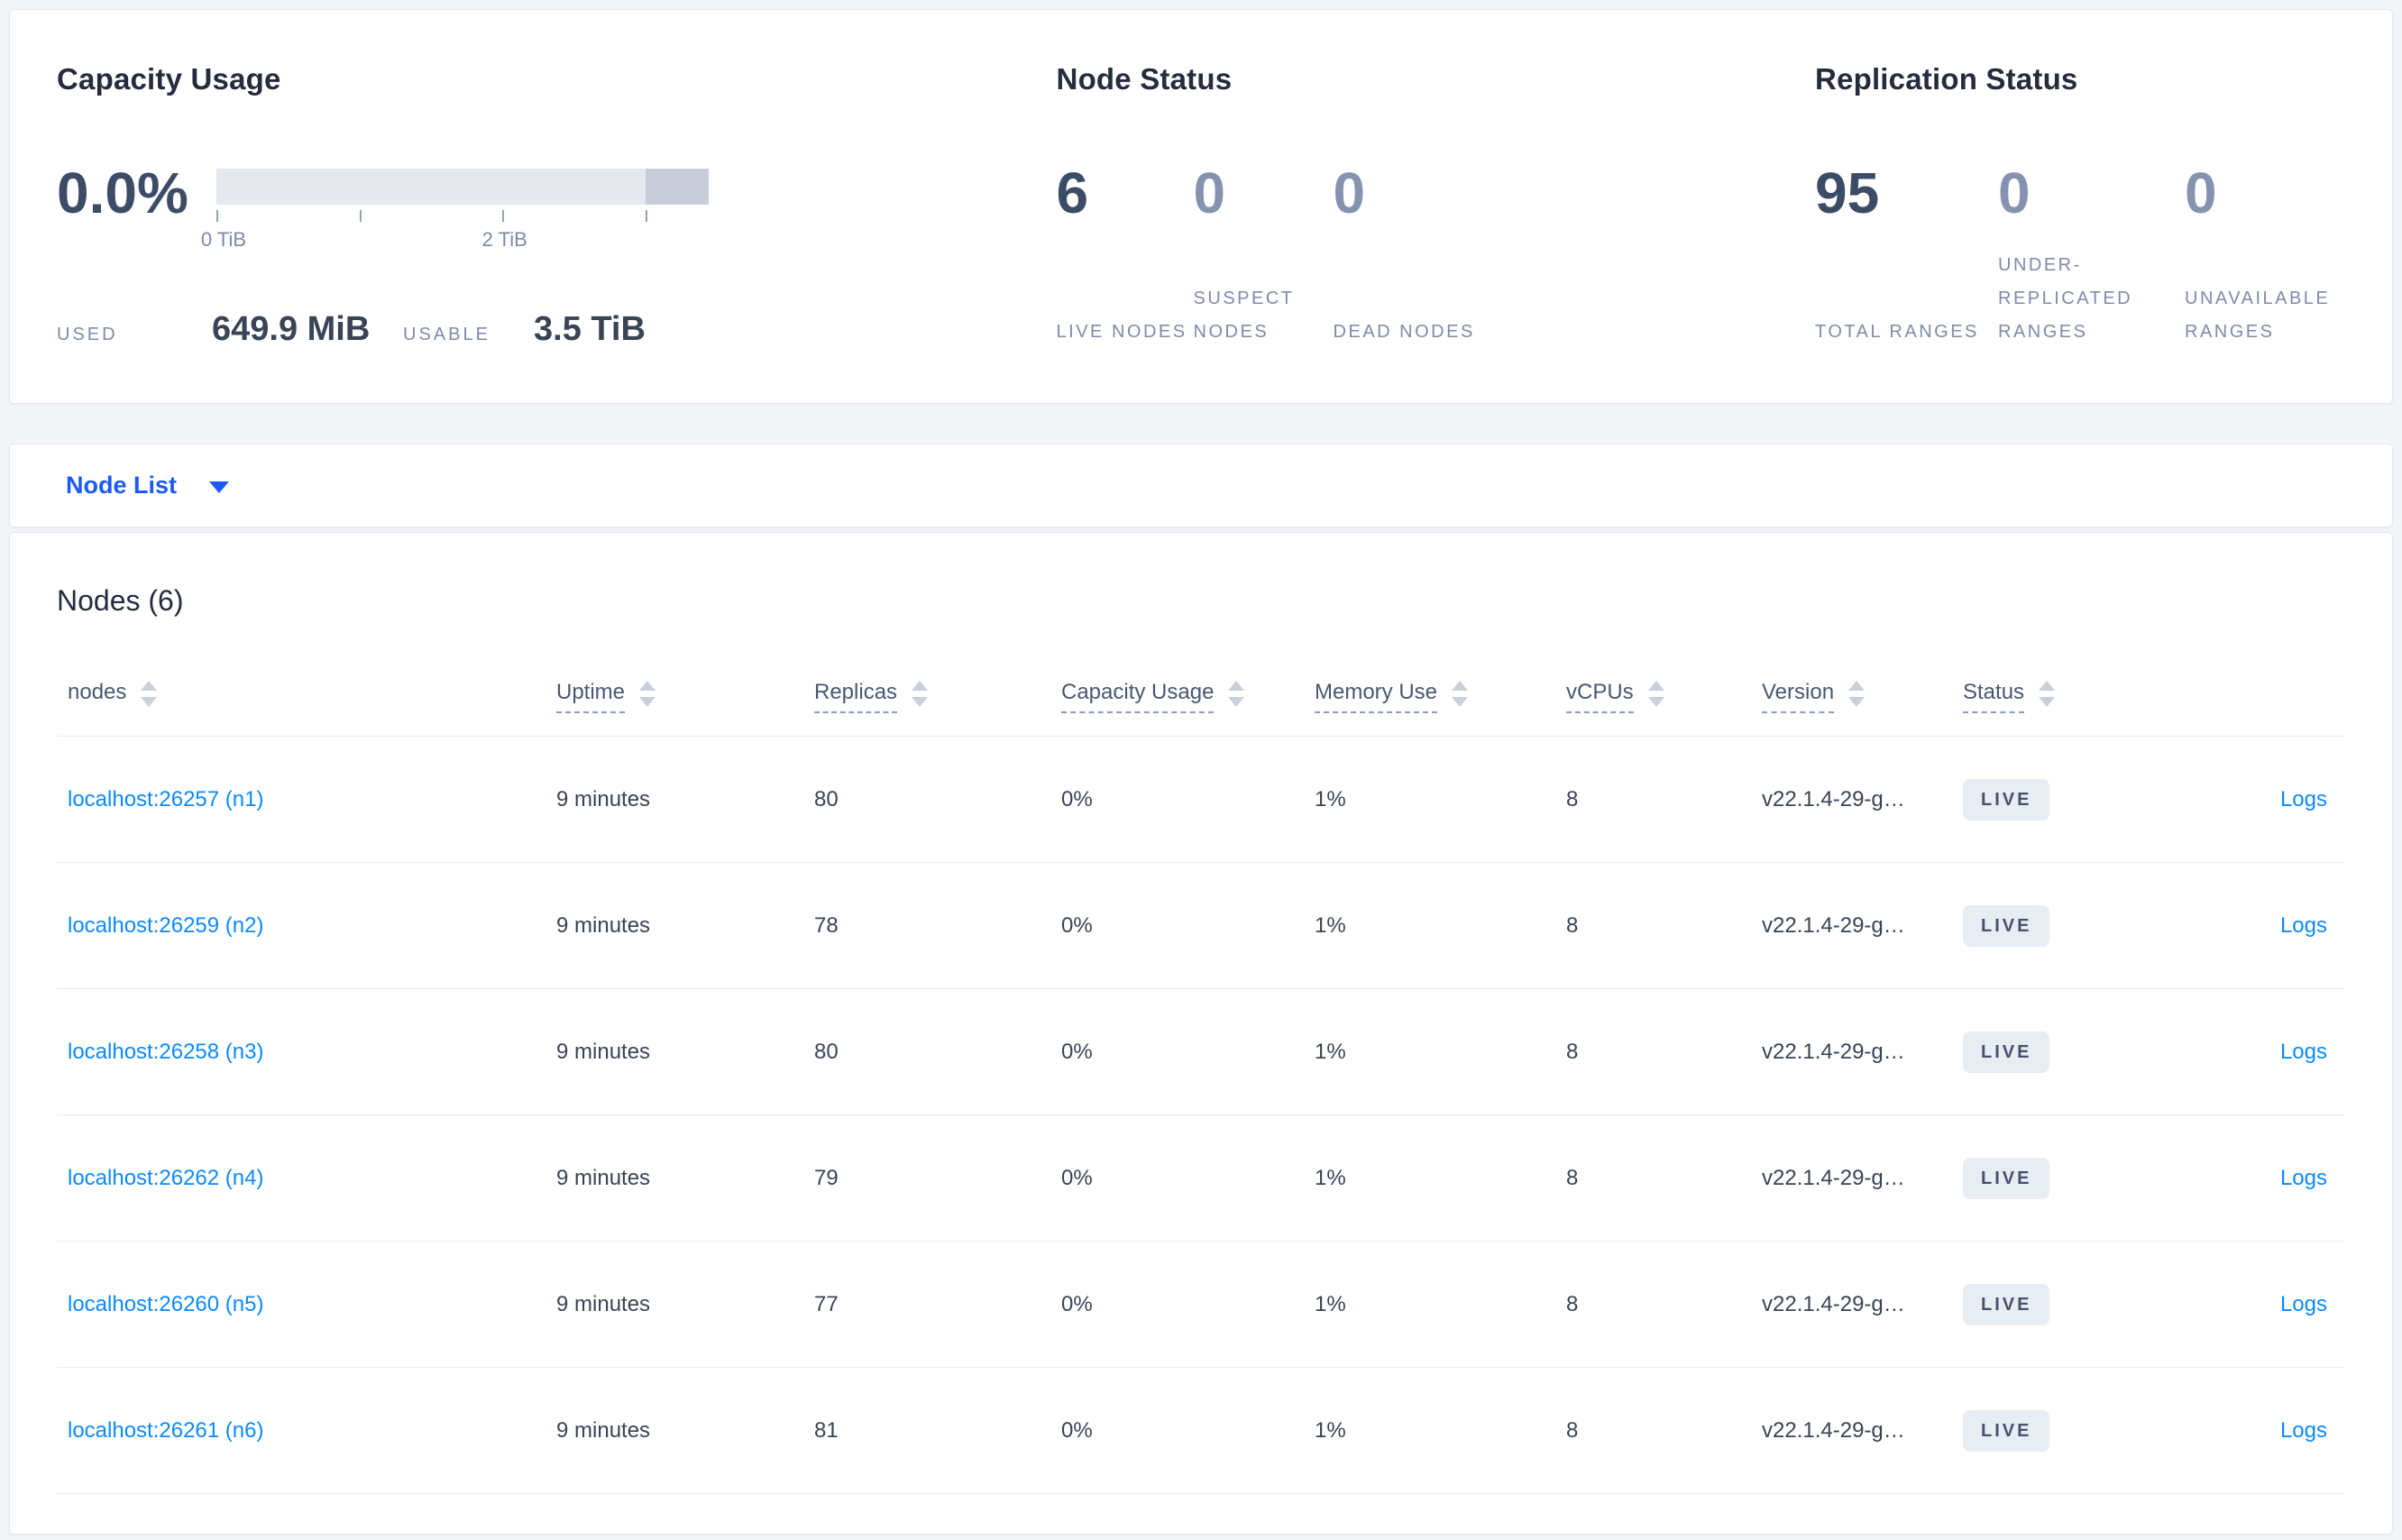 The image size is (2402, 1540). I want to click on column-header-version: Version, so click(1851, 696).